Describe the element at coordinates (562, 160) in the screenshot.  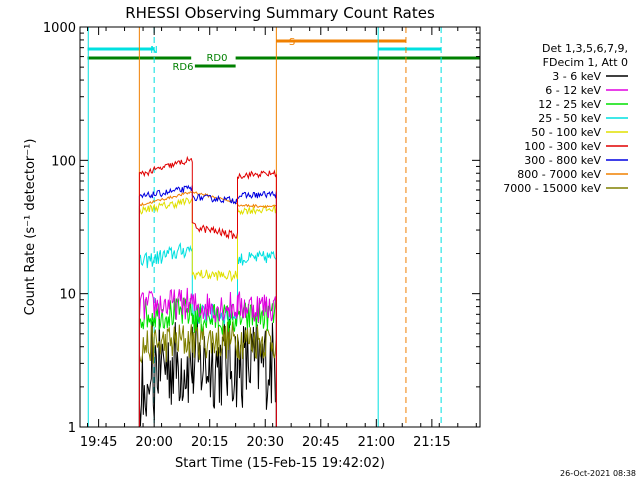
I see `legend-entry-label: 300 - 800 keV` at that location.